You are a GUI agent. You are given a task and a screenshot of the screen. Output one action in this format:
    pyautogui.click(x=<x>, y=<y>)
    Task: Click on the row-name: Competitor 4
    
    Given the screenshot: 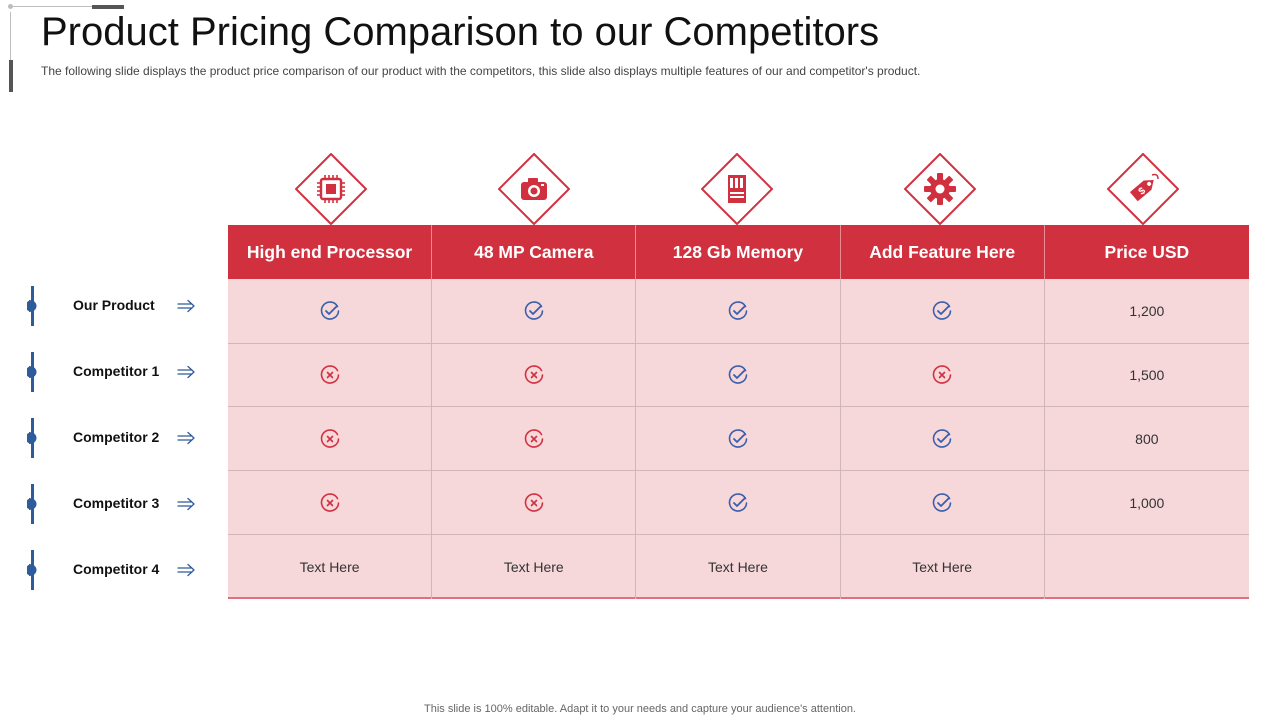 What is the action you would take?
    pyautogui.click(x=116, y=569)
    